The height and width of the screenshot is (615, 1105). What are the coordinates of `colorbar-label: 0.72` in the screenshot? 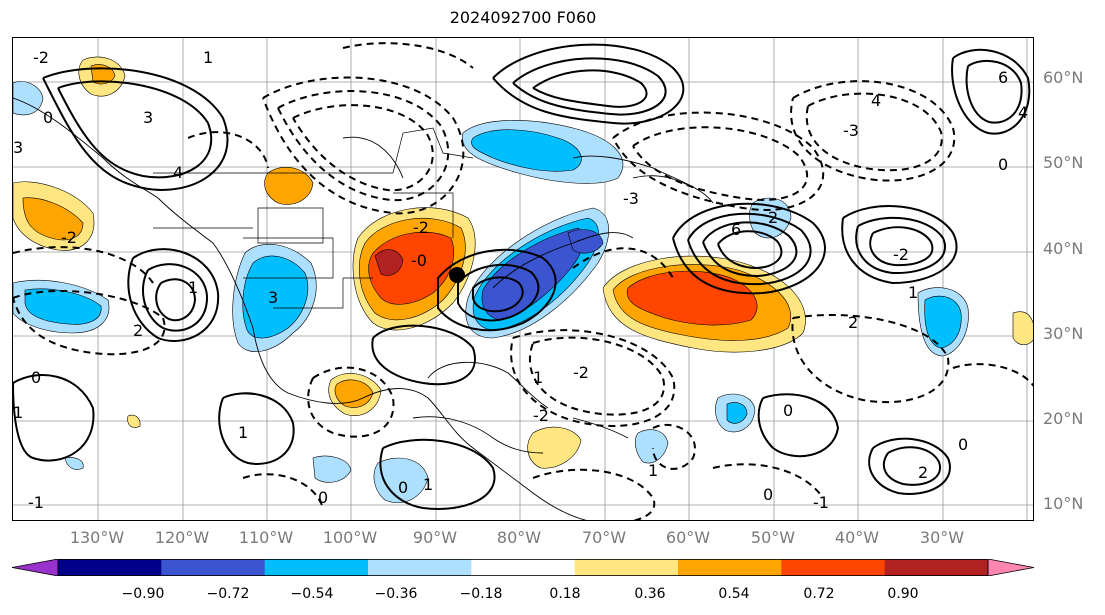 It's located at (819, 594).